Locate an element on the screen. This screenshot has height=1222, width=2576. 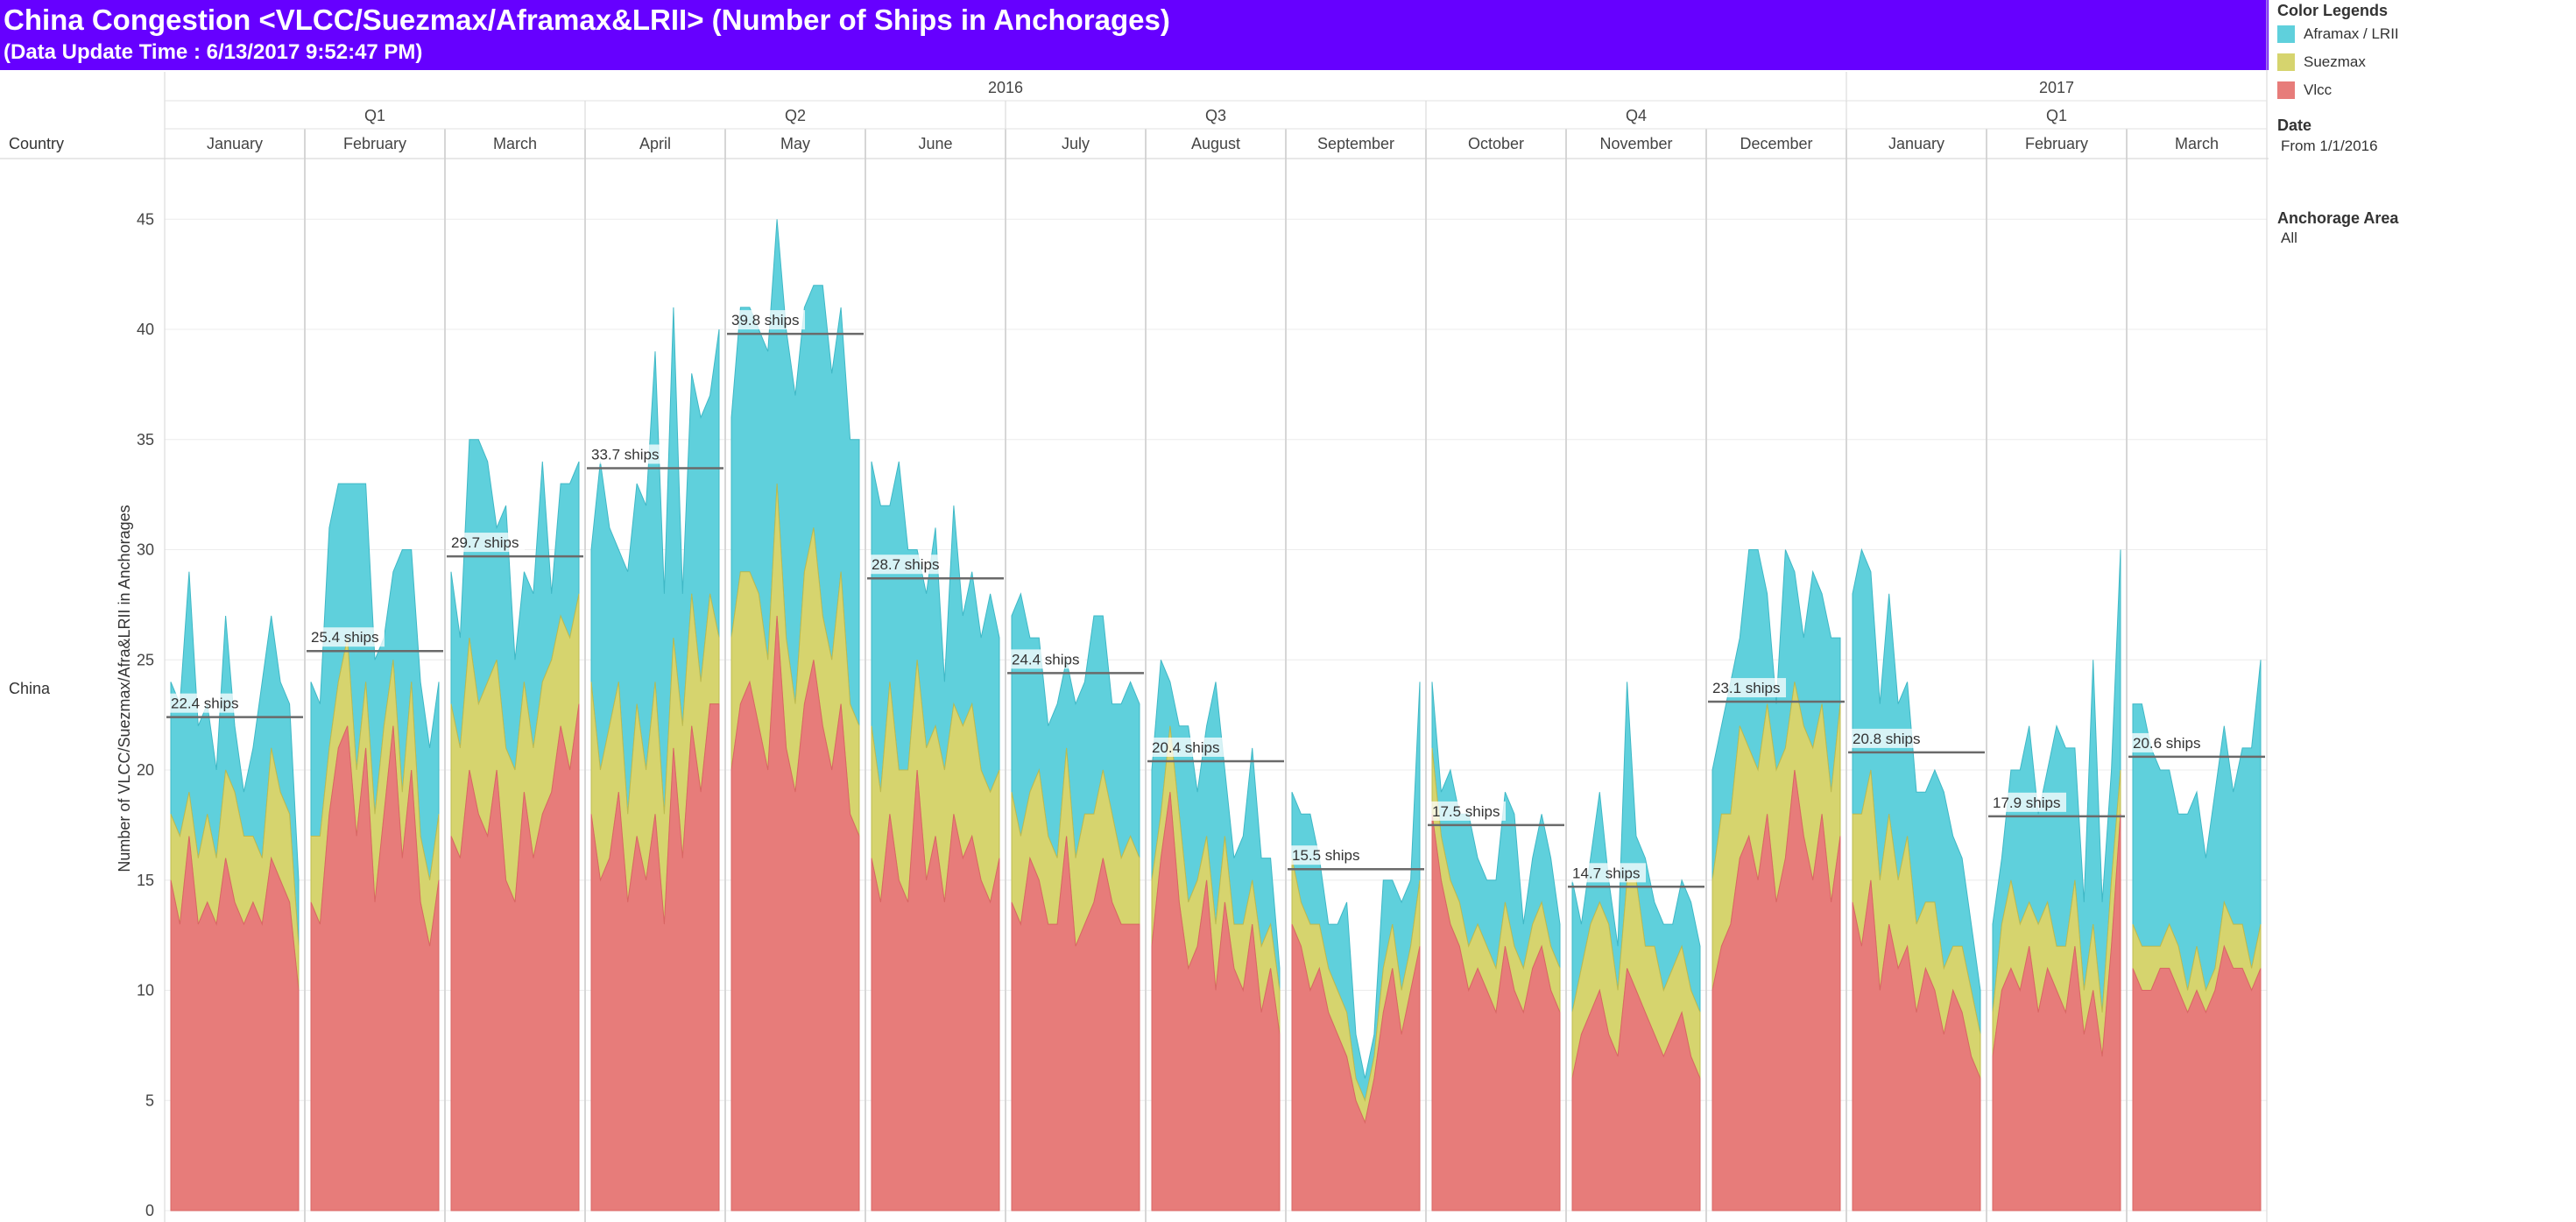
average-label: 24.4 ships is located at coordinates (1046, 659).